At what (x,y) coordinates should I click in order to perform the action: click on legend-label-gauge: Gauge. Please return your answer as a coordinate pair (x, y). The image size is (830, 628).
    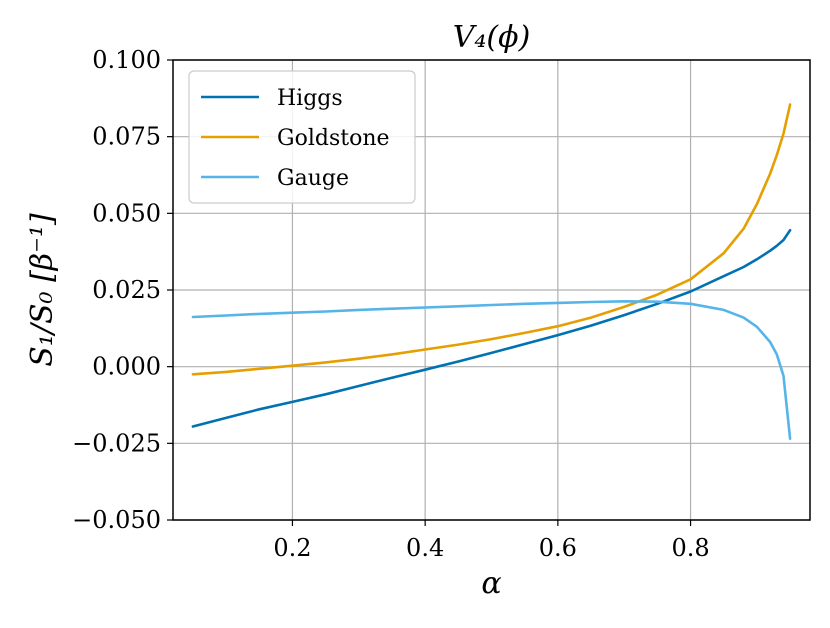
    Looking at the image, I should click on (313, 178).